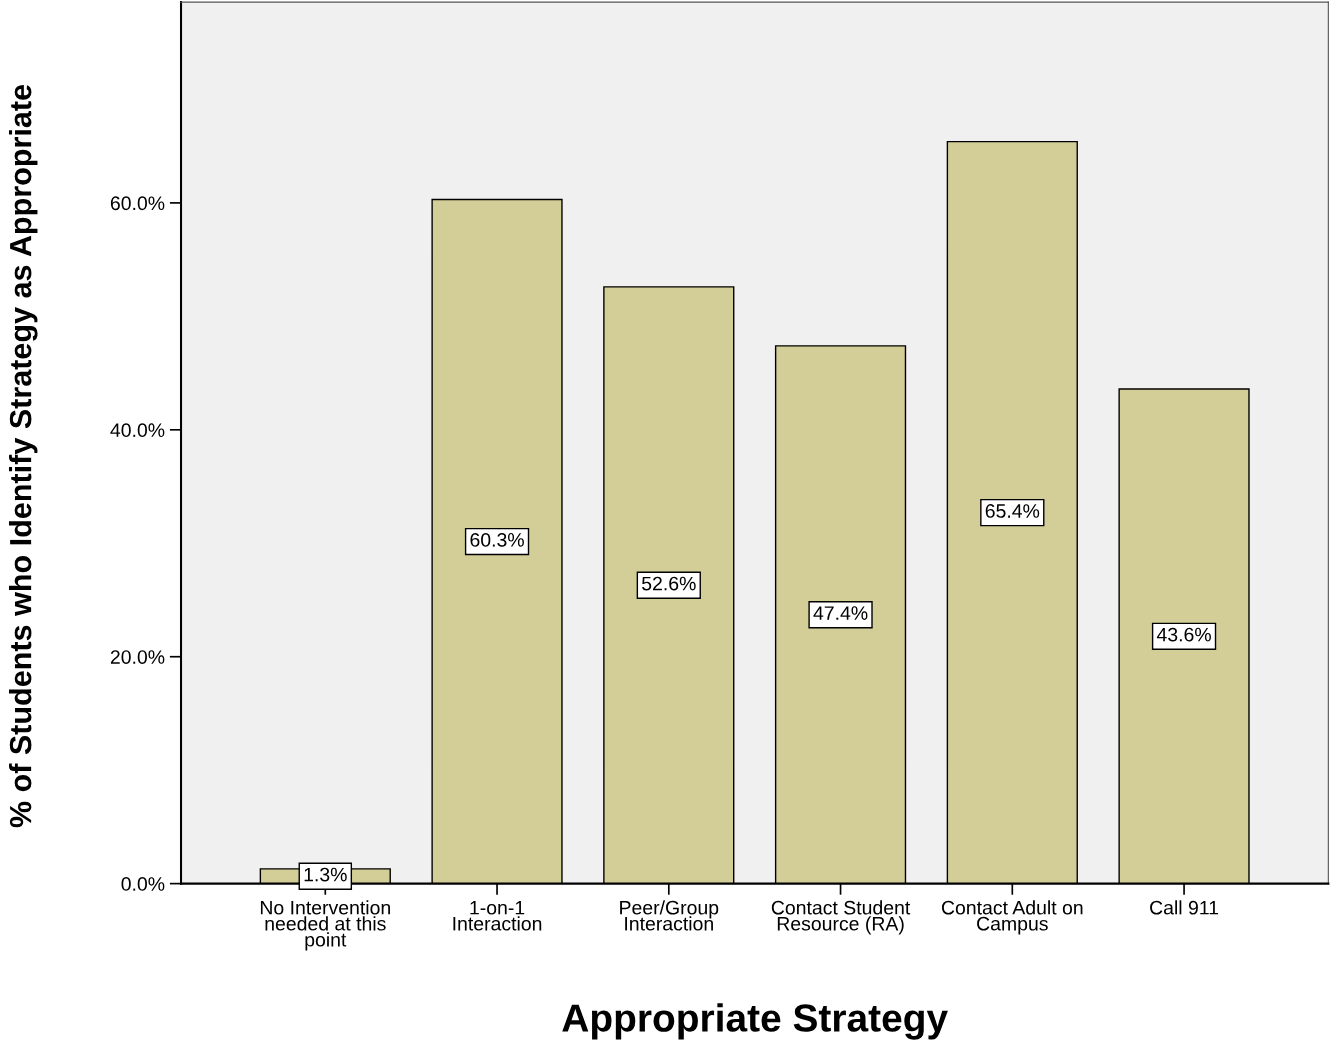 The image size is (1331, 1042). What do you see at coordinates (669, 583) in the screenshot?
I see `data-label: 52.6%` at bounding box center [669, 583].